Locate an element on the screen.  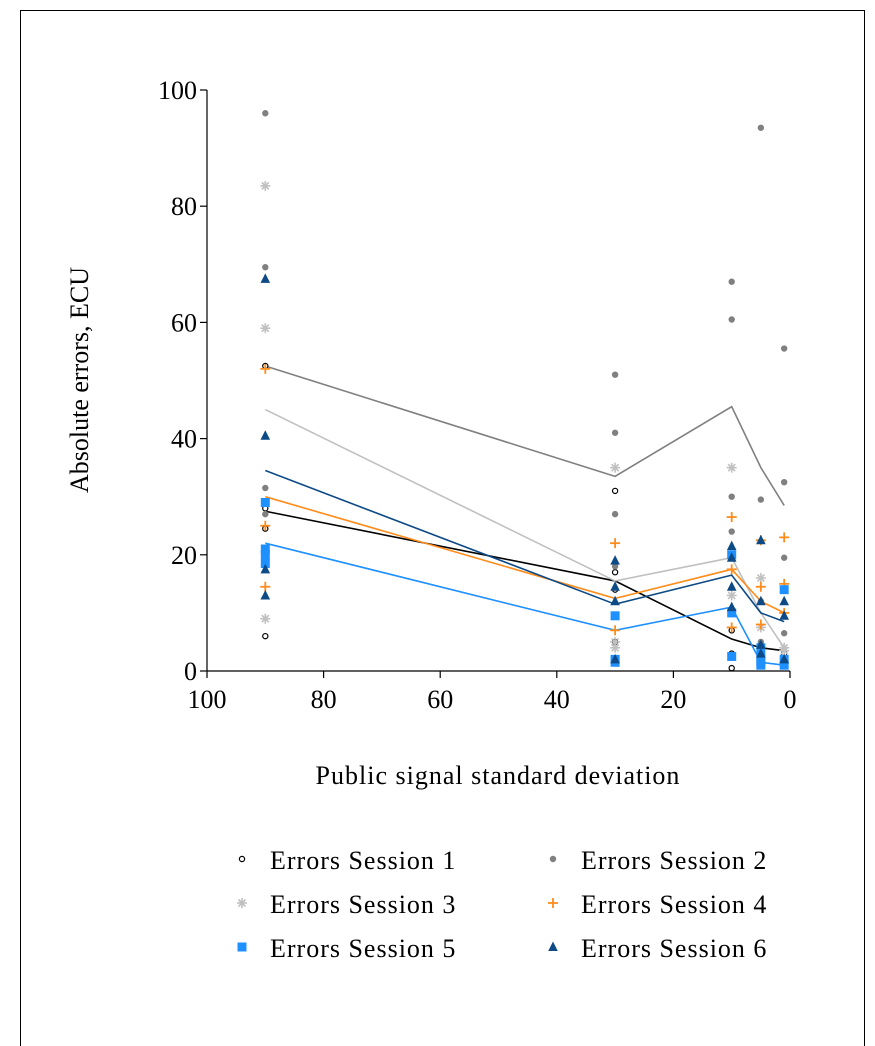
legend-label: Errors Session 6 is located at coordinates (674, 948).